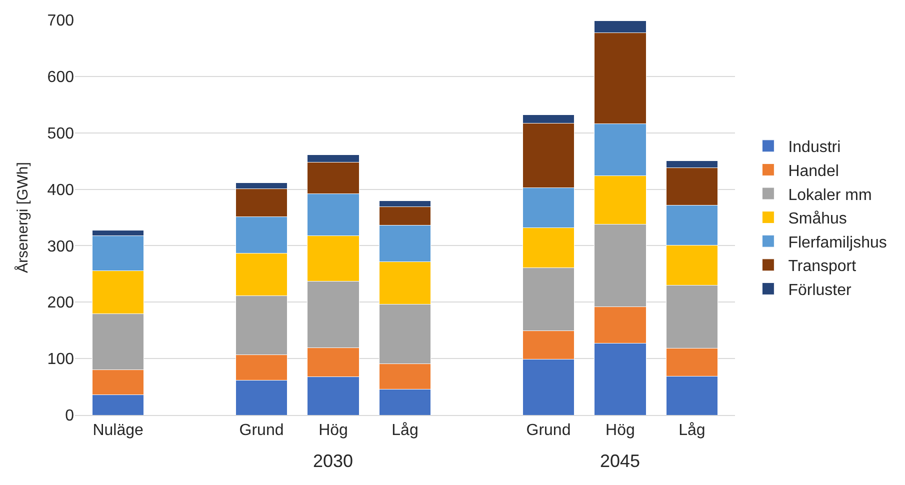  I want to click on x-tick-label: Nuläge, so click(118, 431).